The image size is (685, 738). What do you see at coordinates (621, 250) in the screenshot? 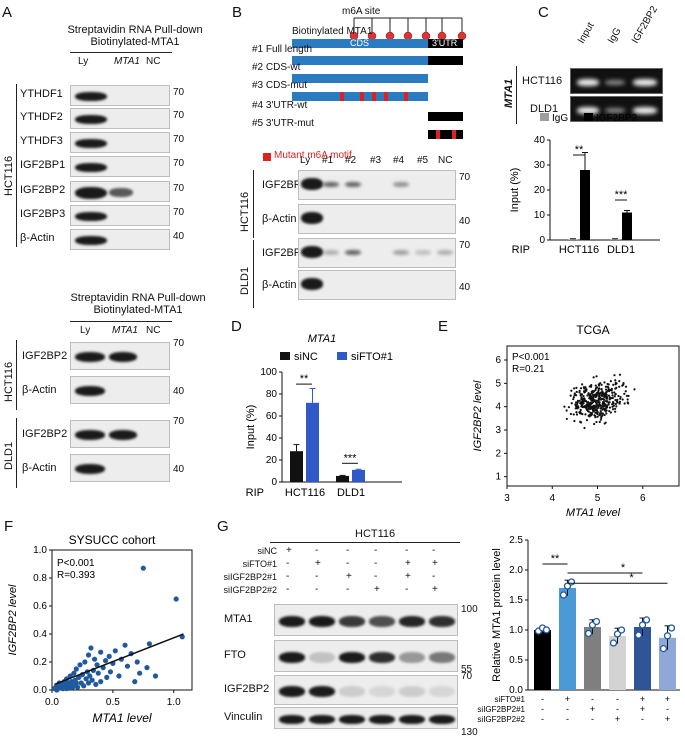
I see `c-x-tick-label: DLD1` at bounding box center [621, 250].